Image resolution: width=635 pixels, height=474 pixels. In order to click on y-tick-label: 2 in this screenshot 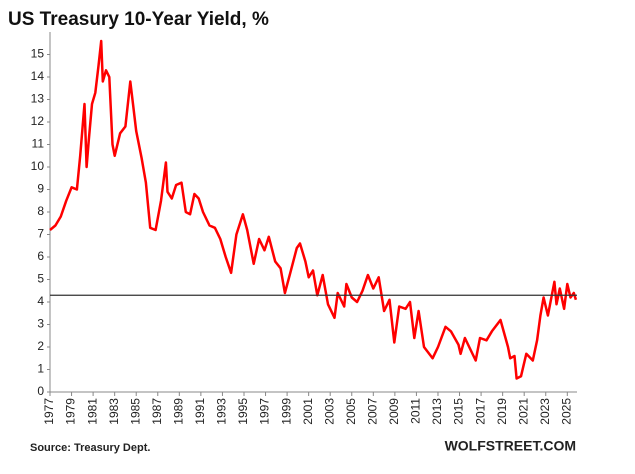, I will do `click(40, 346)`.